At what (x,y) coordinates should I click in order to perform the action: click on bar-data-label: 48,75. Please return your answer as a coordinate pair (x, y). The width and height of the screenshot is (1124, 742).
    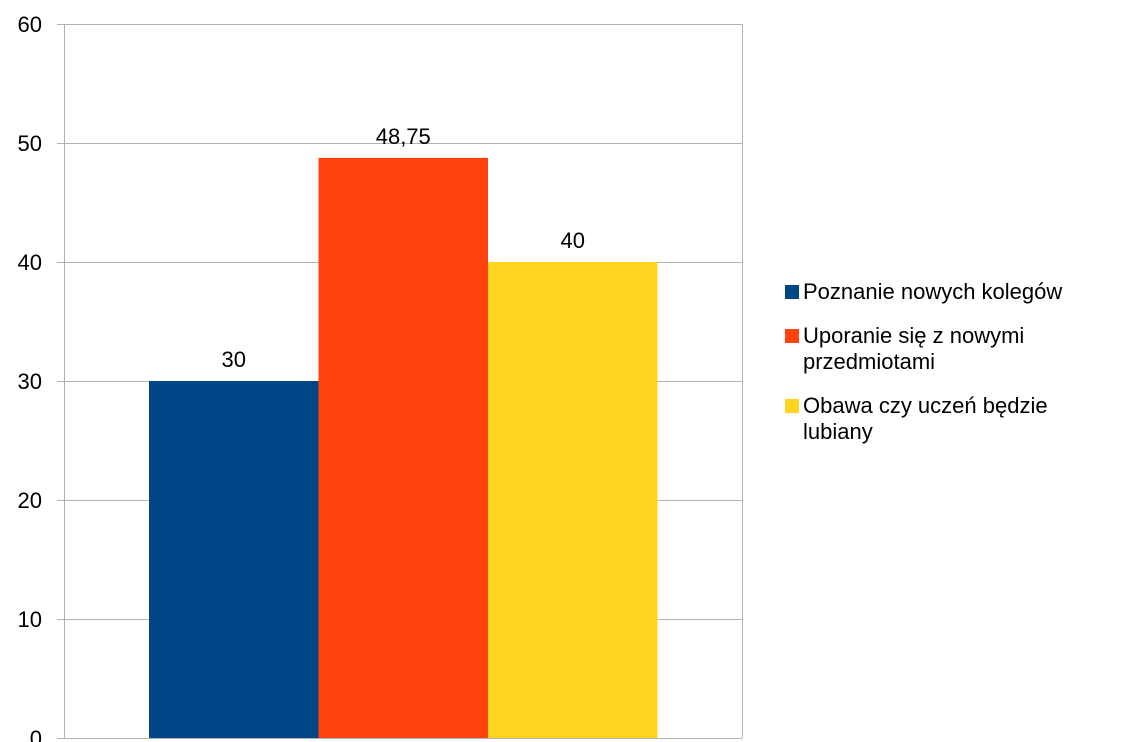
    Looking at the image, I should click on (403, 136).